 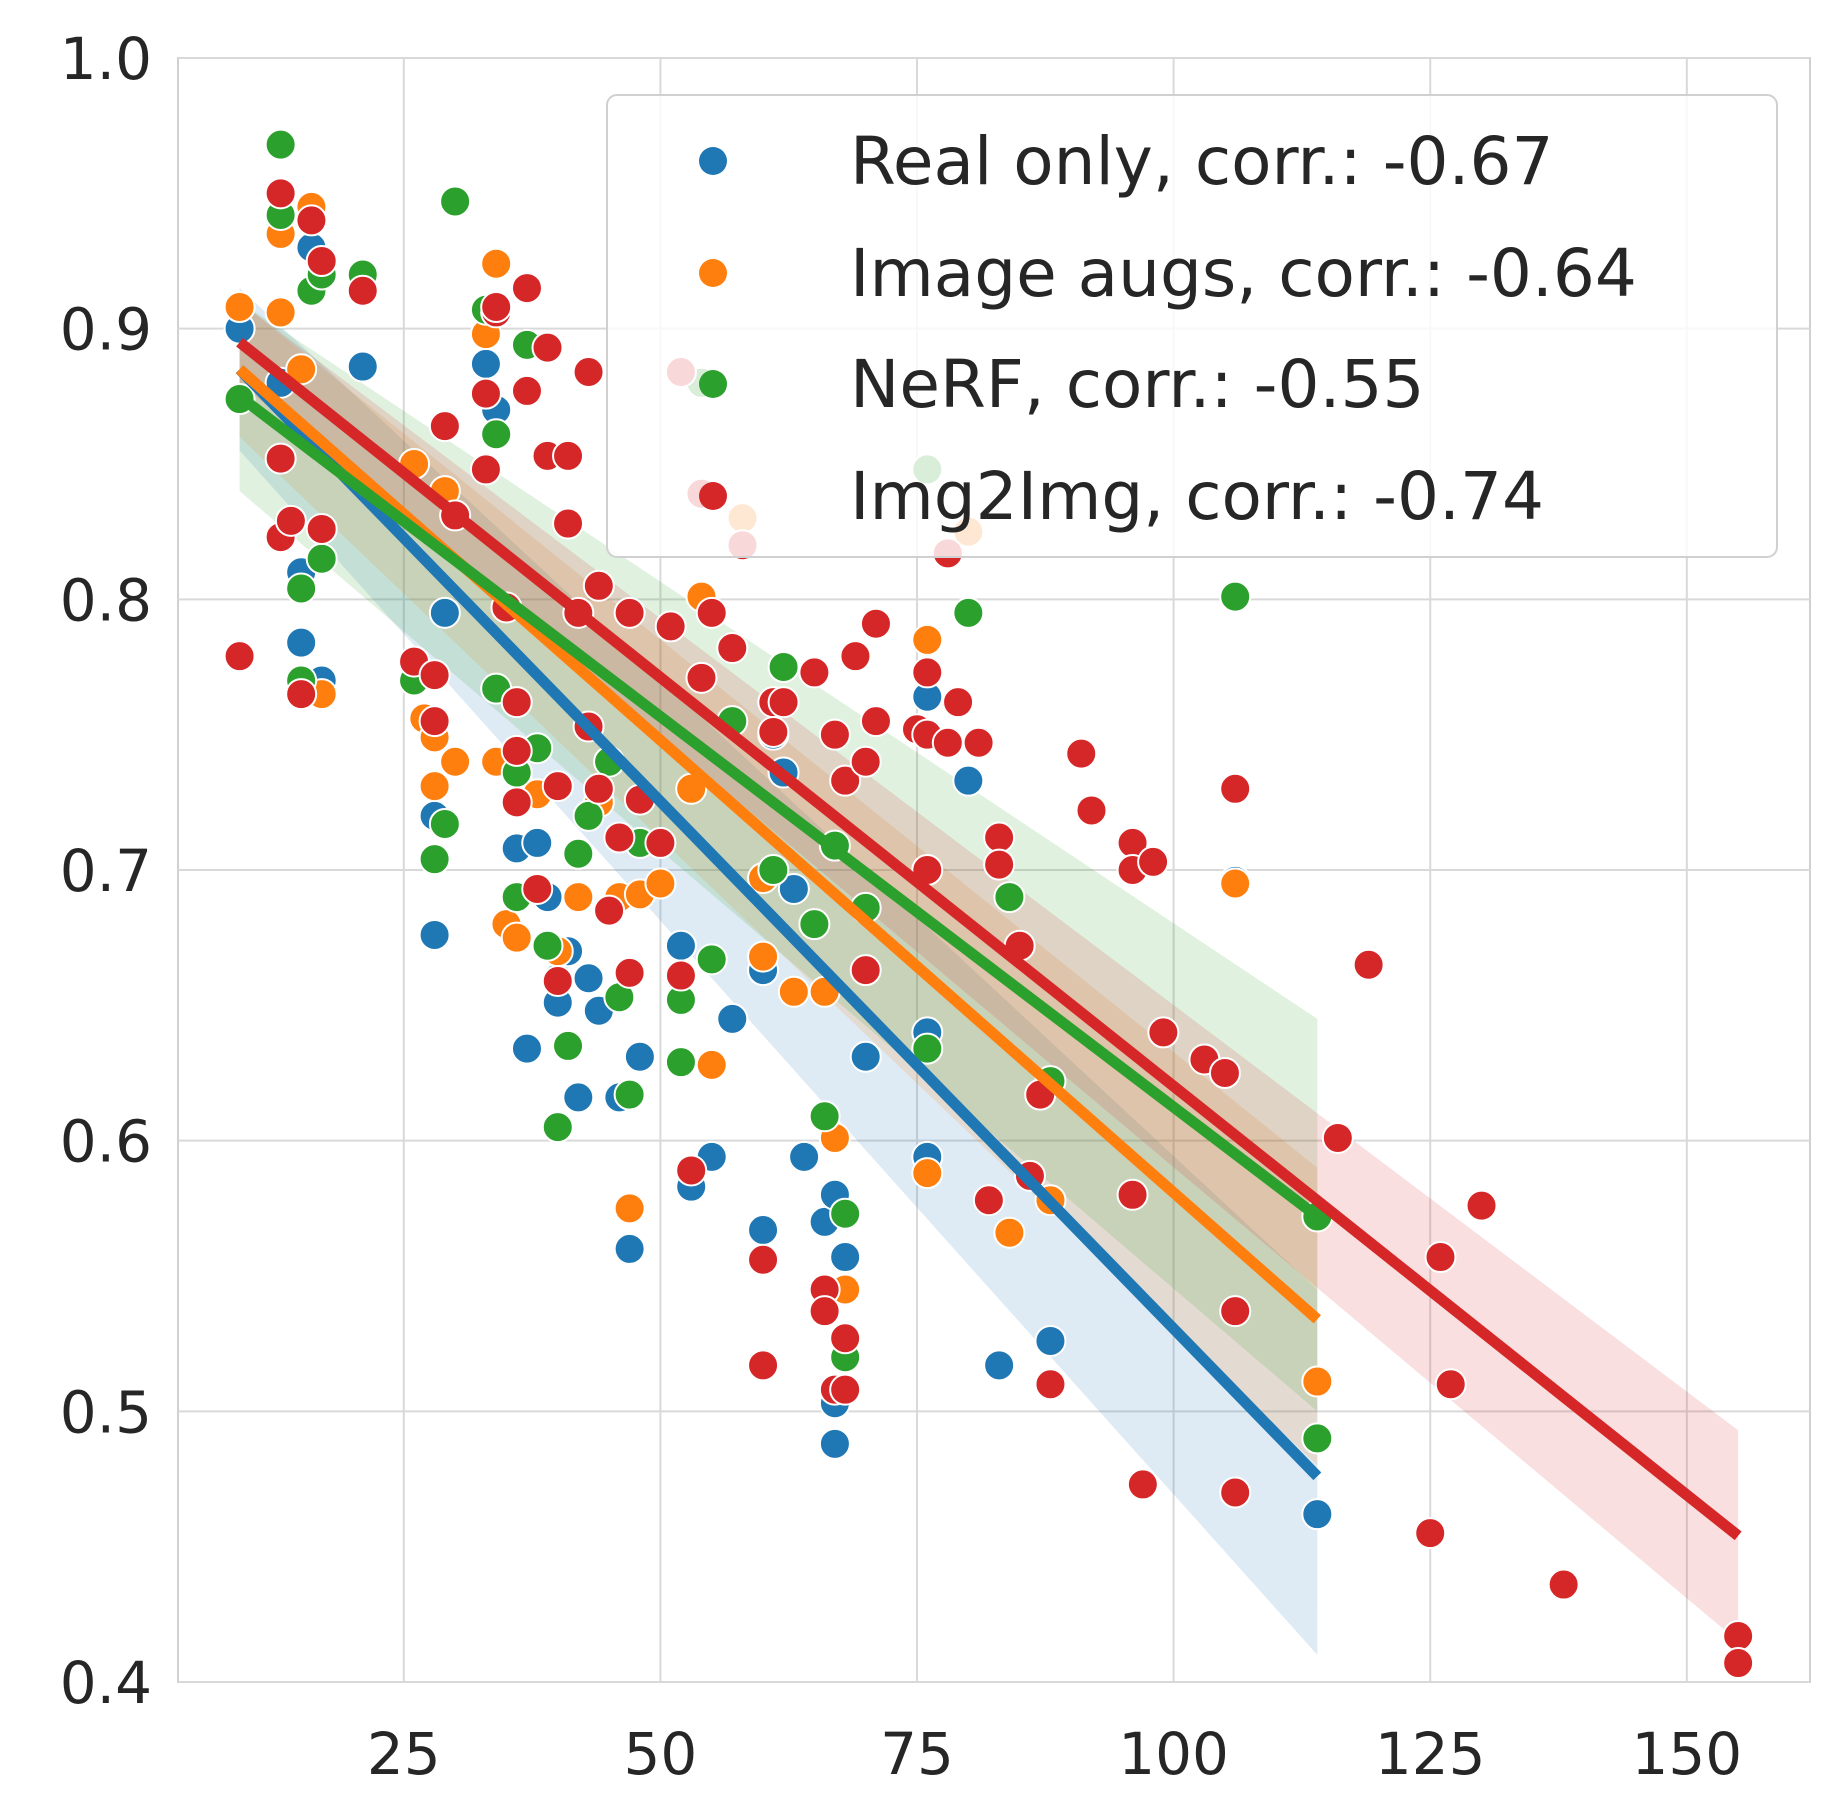 What do you see at coordinates (1173, 1754) in the screenshot?
I see `x-tick-label: 100` at bounding box center [1173, 1754].